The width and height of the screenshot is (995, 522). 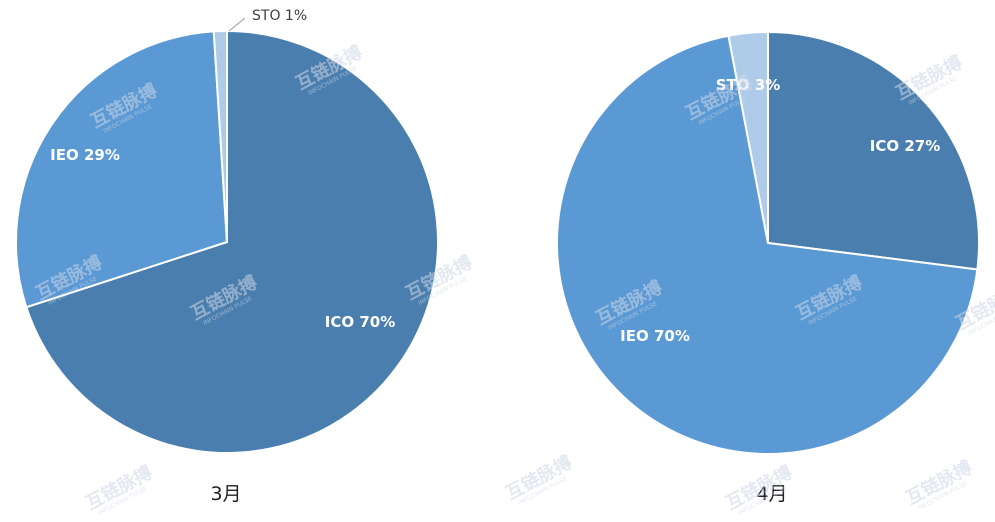 What do you see at coordinates (905, 146) in the screenshot?
I see `slice-label-ico: ICO 27%` at bounding box center [905, 146].